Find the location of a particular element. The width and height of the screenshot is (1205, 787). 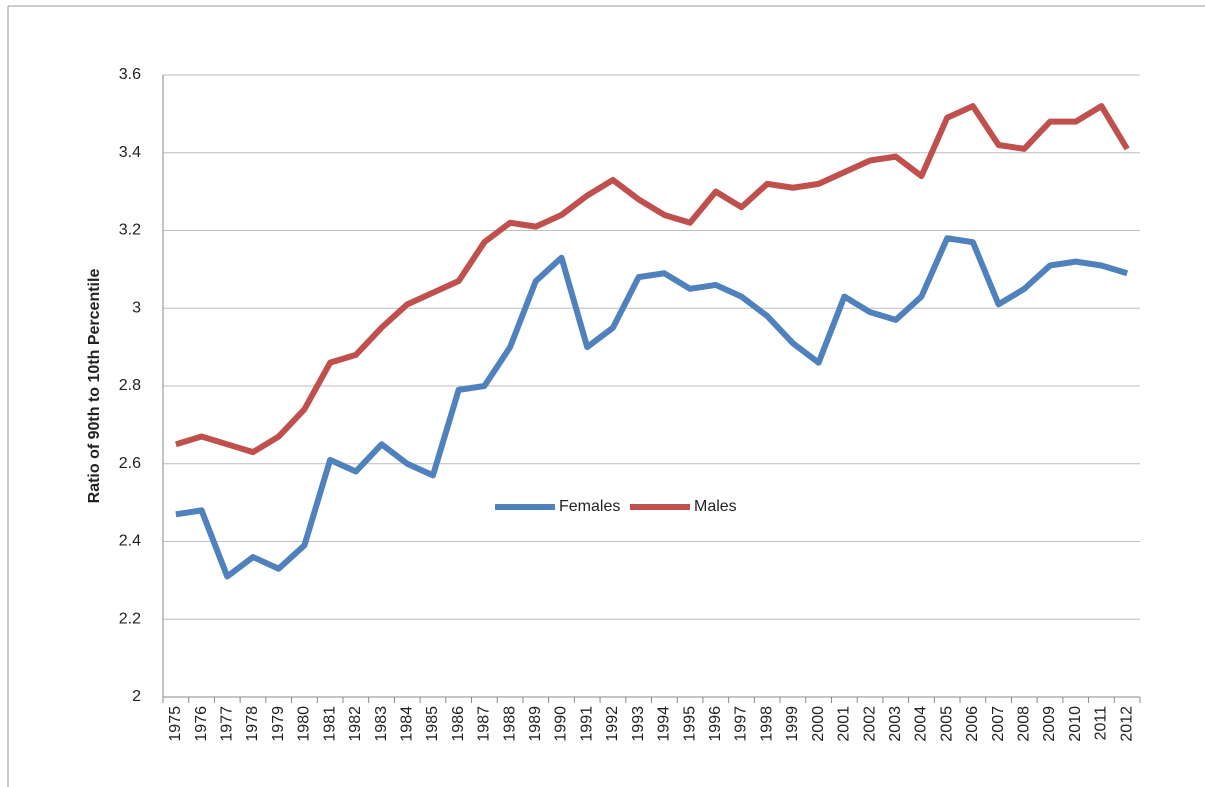

x-tick-label: 1977 is located at coordinates (226, 724).